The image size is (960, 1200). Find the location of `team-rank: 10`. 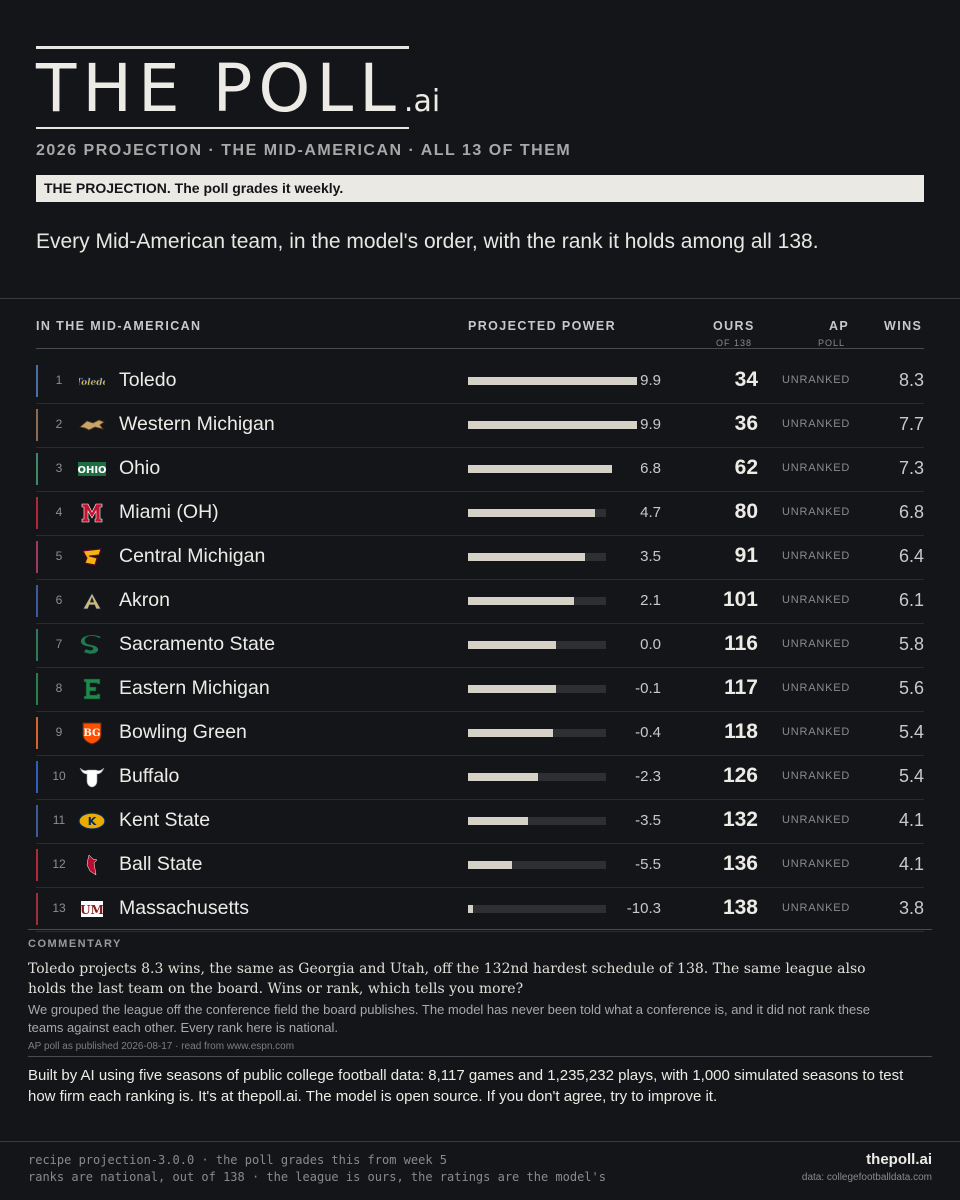

team-rank: 10 is located at coordinates (59, 776).